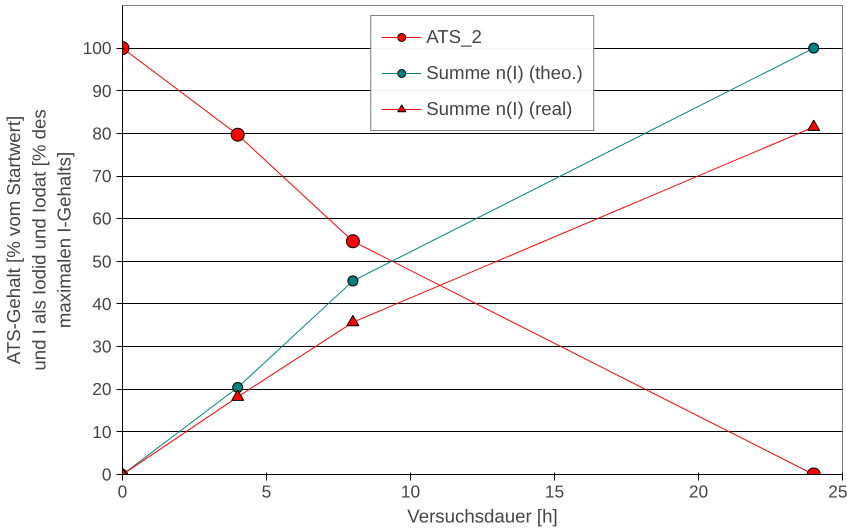  I want to click on legend-label: ATS_2, so click(454, 37).